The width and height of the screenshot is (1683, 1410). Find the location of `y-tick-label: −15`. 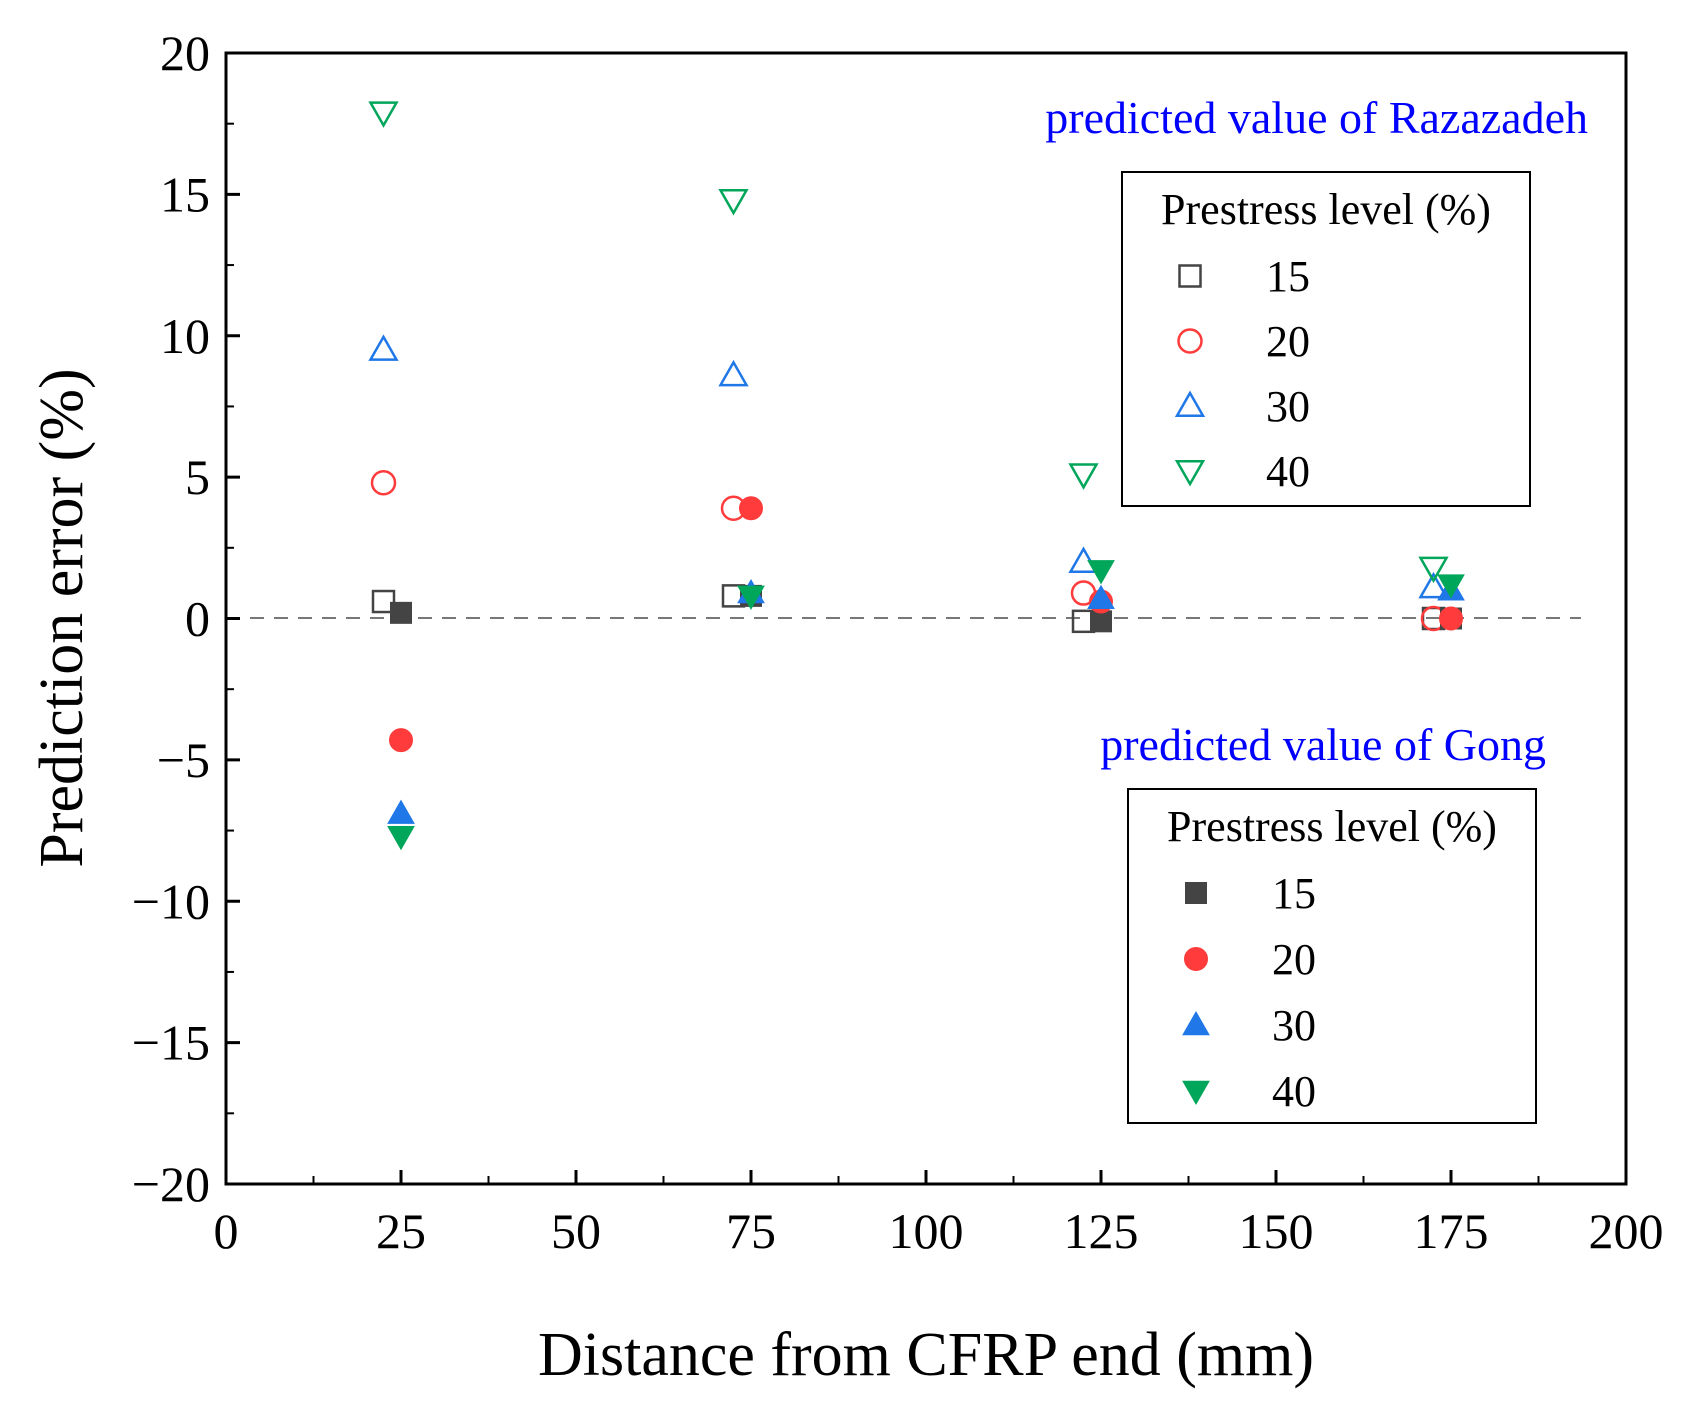

y-tick-label: −15 is located at coordinates (171, 1043).